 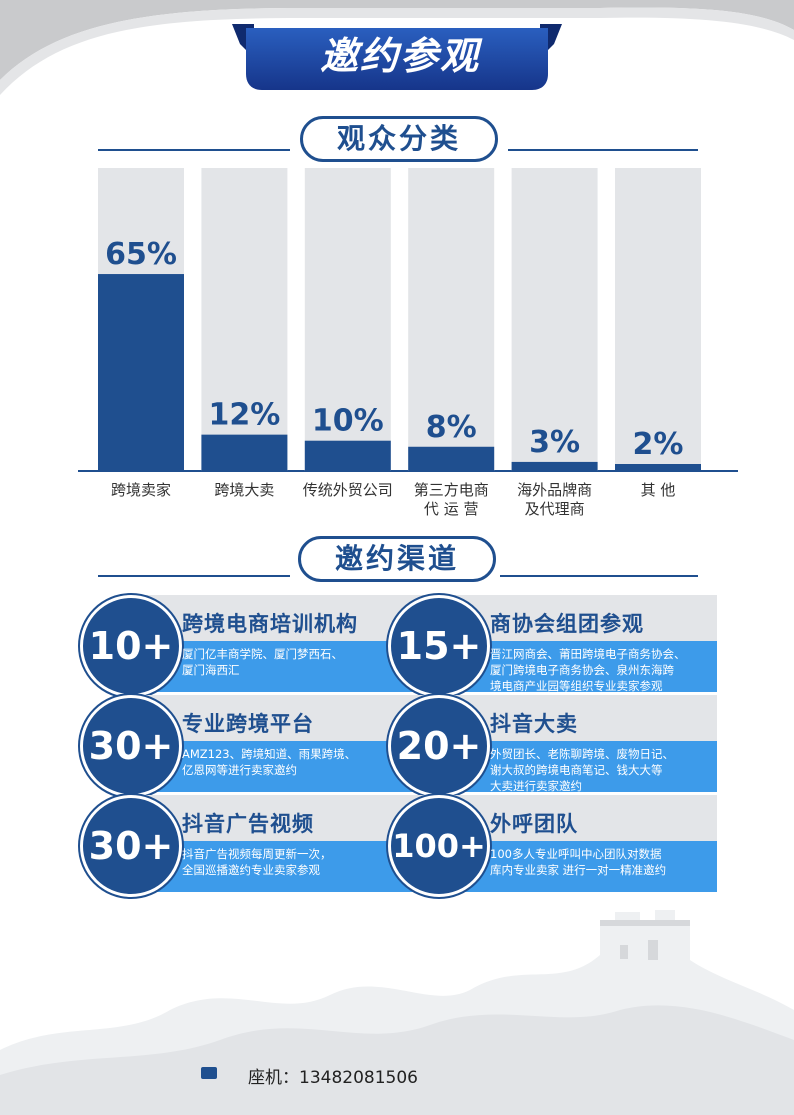 I want to click on channel-description-line: 晋江网商会、莆田跨境电子商务协会、, so click(x=588, y=654).